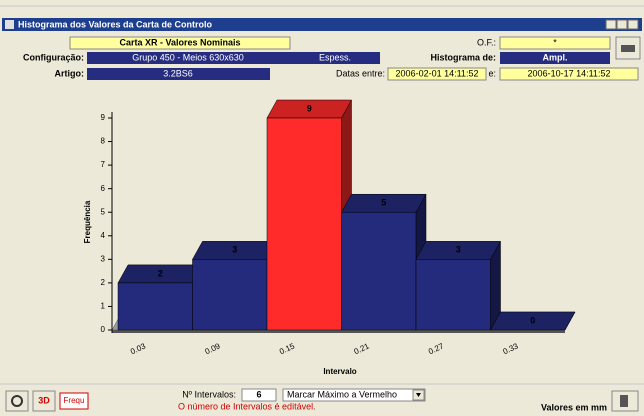 Image resolution: width=644 pixels, height=416 pixels. Describe the element at coordinates (383, 203) in the screenshot. I see `data-label: 5` at that location.